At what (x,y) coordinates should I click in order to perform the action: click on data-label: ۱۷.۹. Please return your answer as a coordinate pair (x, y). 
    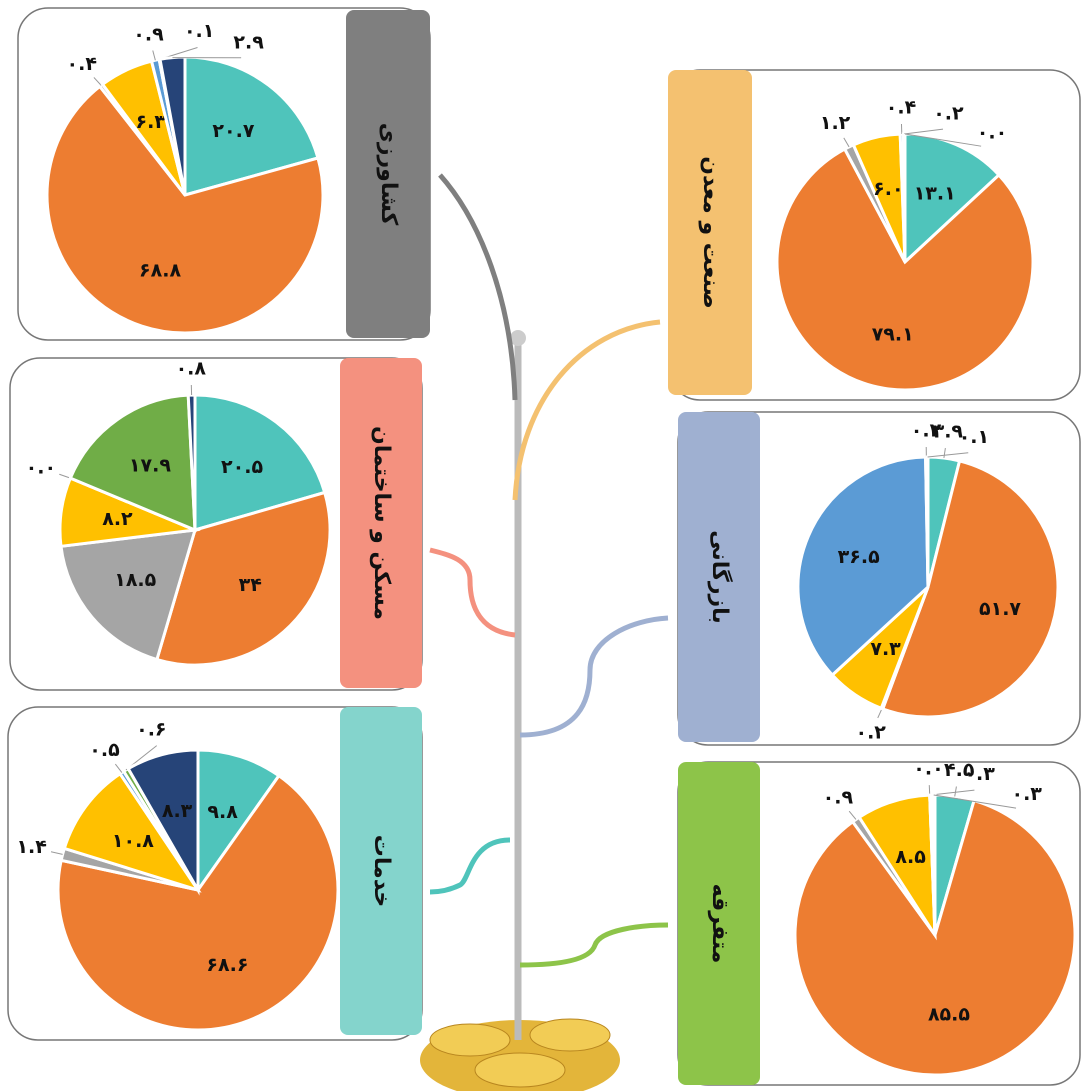
    Looking at the image, I should click on (150, 465).